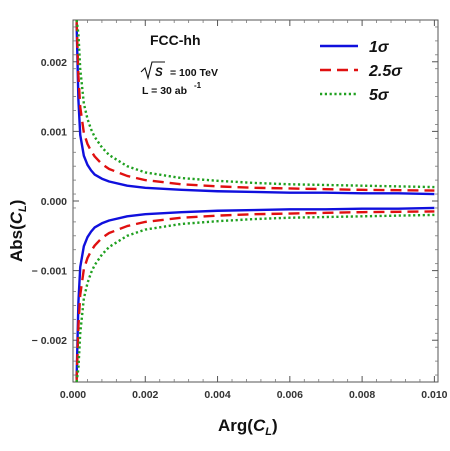 The height and width of the screenshot is (451, 450). Describe the element at coordinates (361, 71) in the screenshot. I see `legend: 1σ 2.5σ 5σ` at that location.